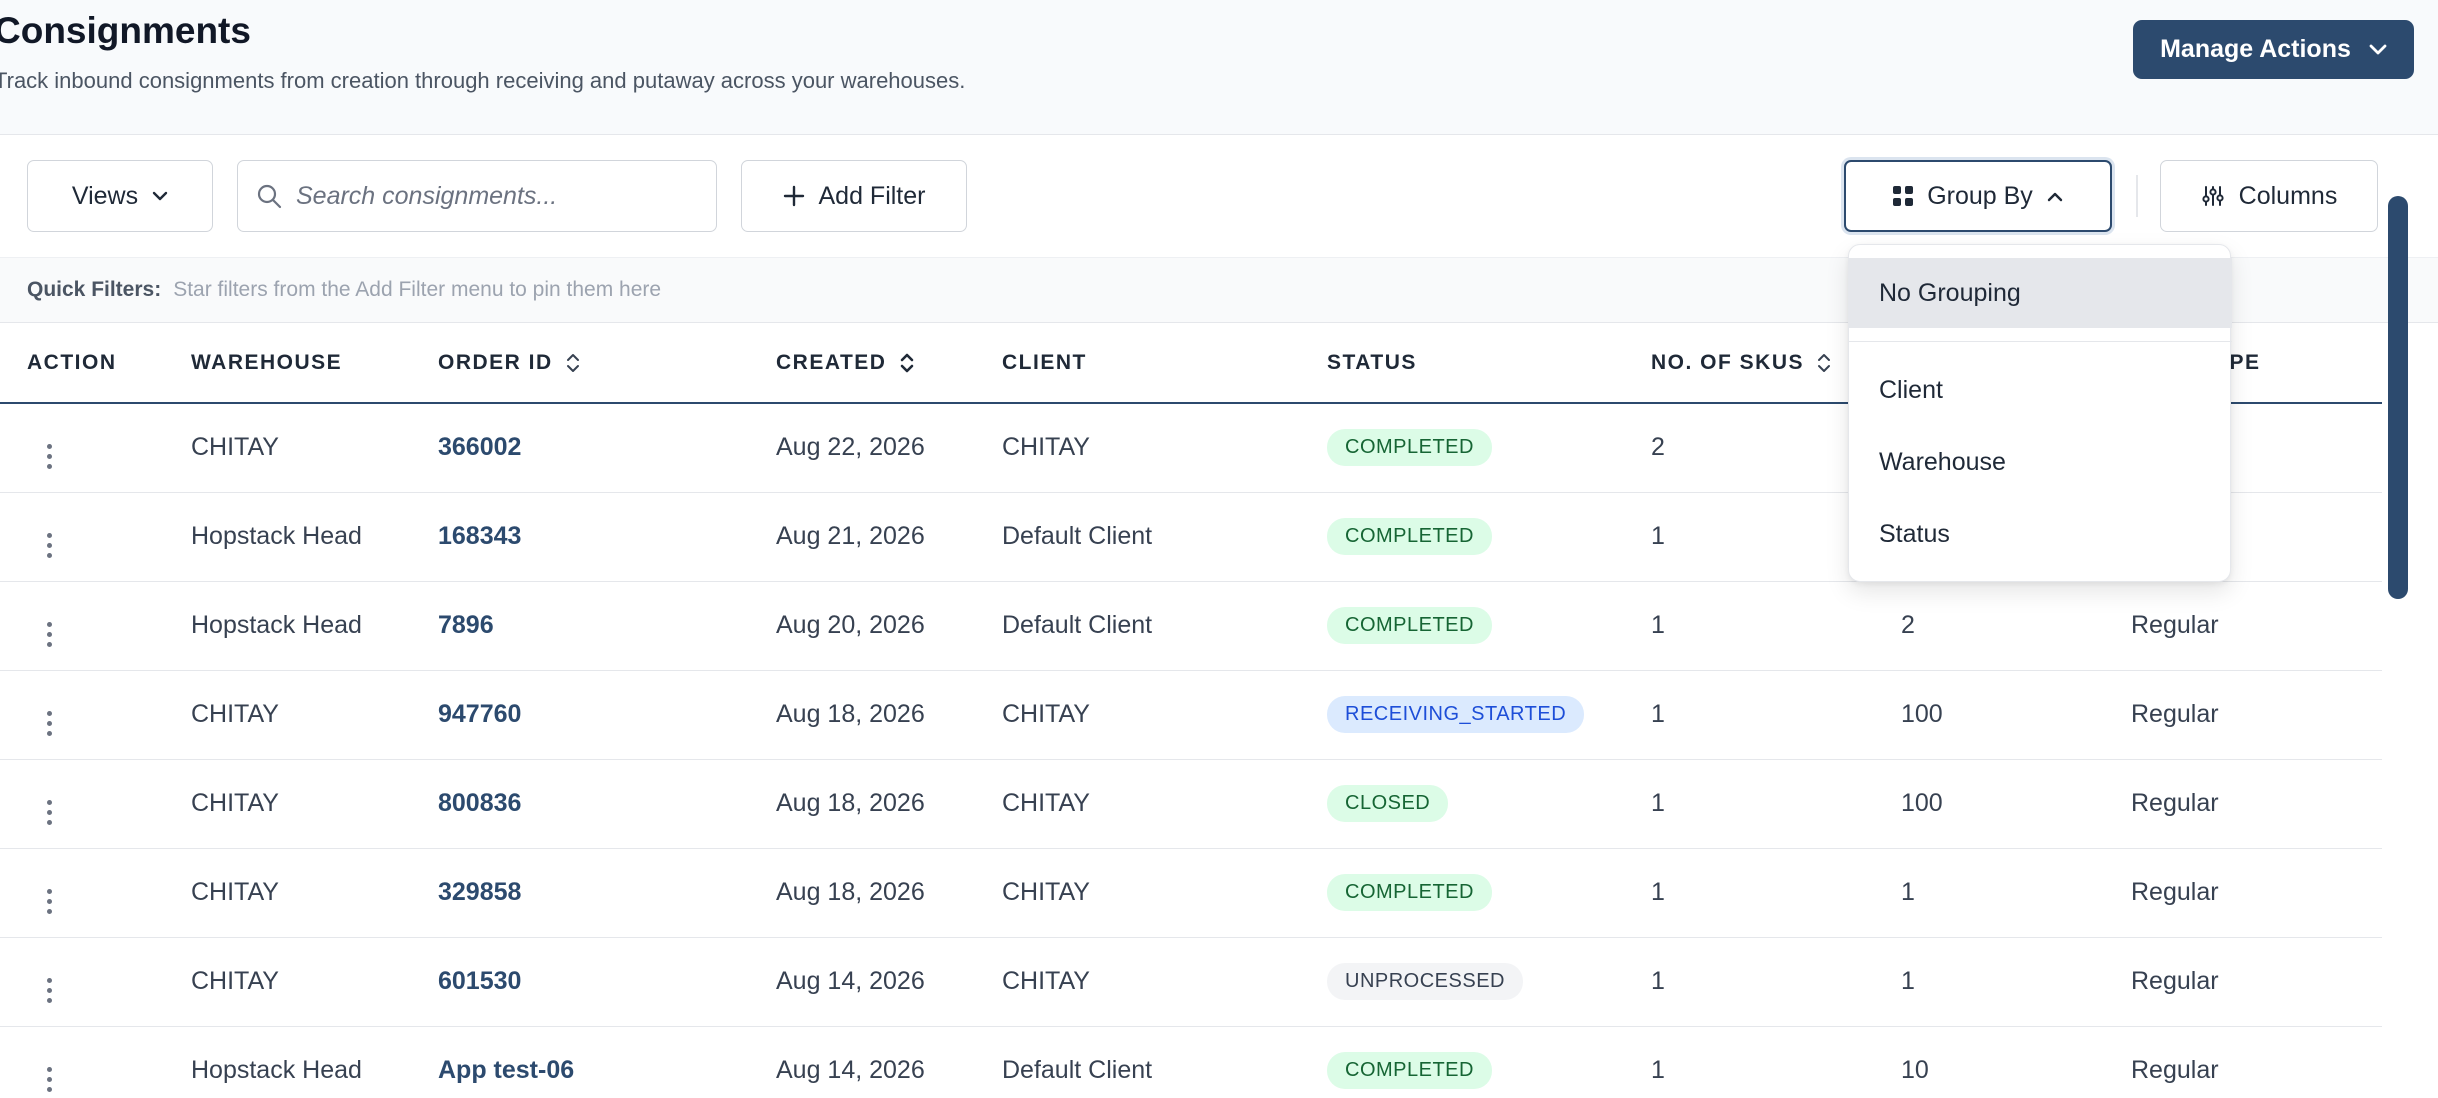  I want to click on grid-icon, so click(1903, 196).